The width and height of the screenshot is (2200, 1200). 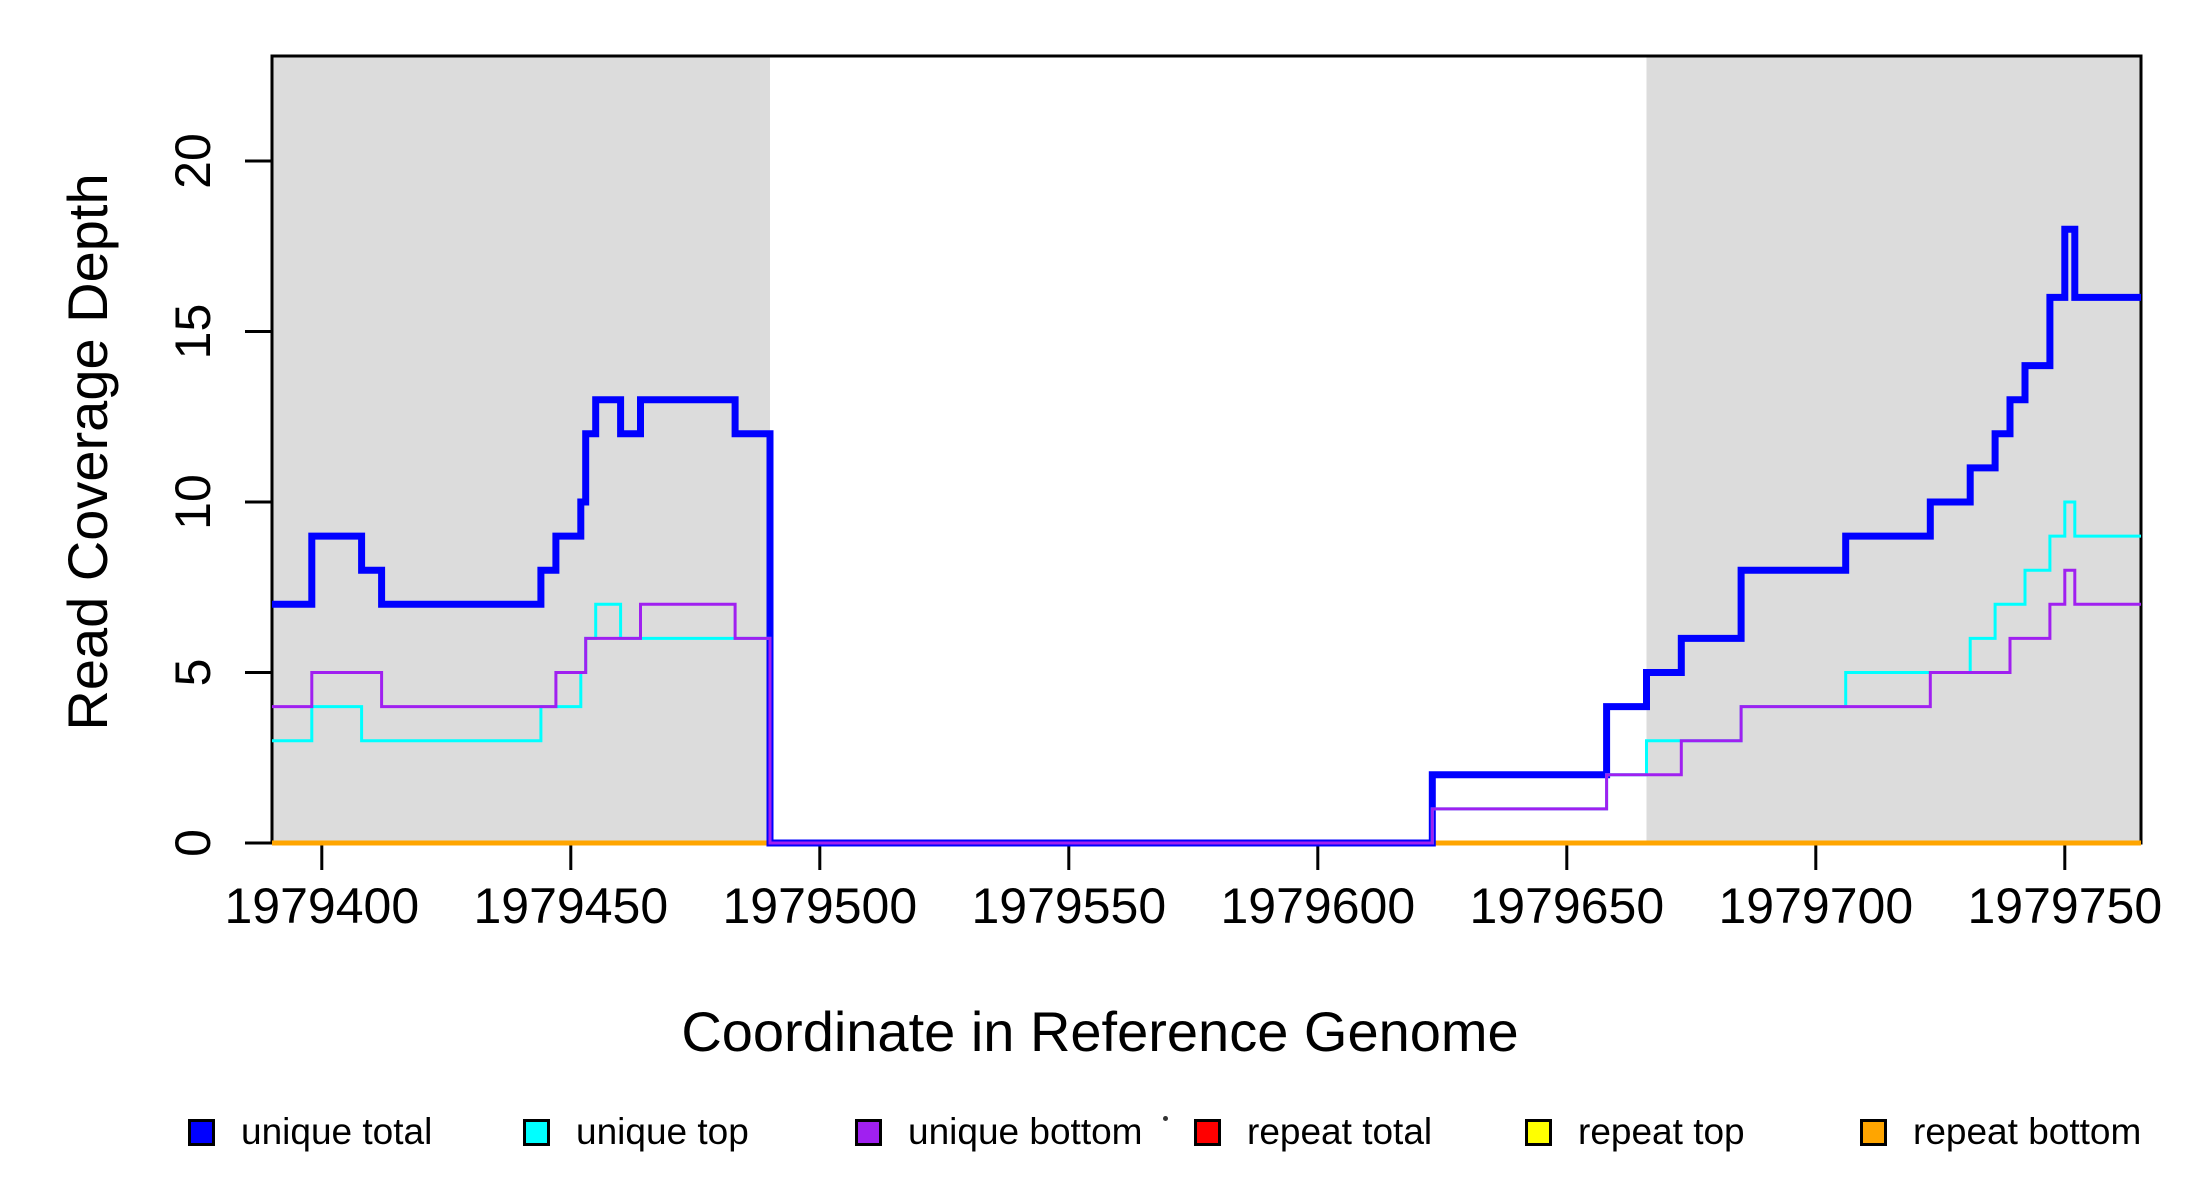 What do you see at coordinates (337, 1131) in the screenshot?
I see `legend-label: unique total` at bounding box center [337, 1131].